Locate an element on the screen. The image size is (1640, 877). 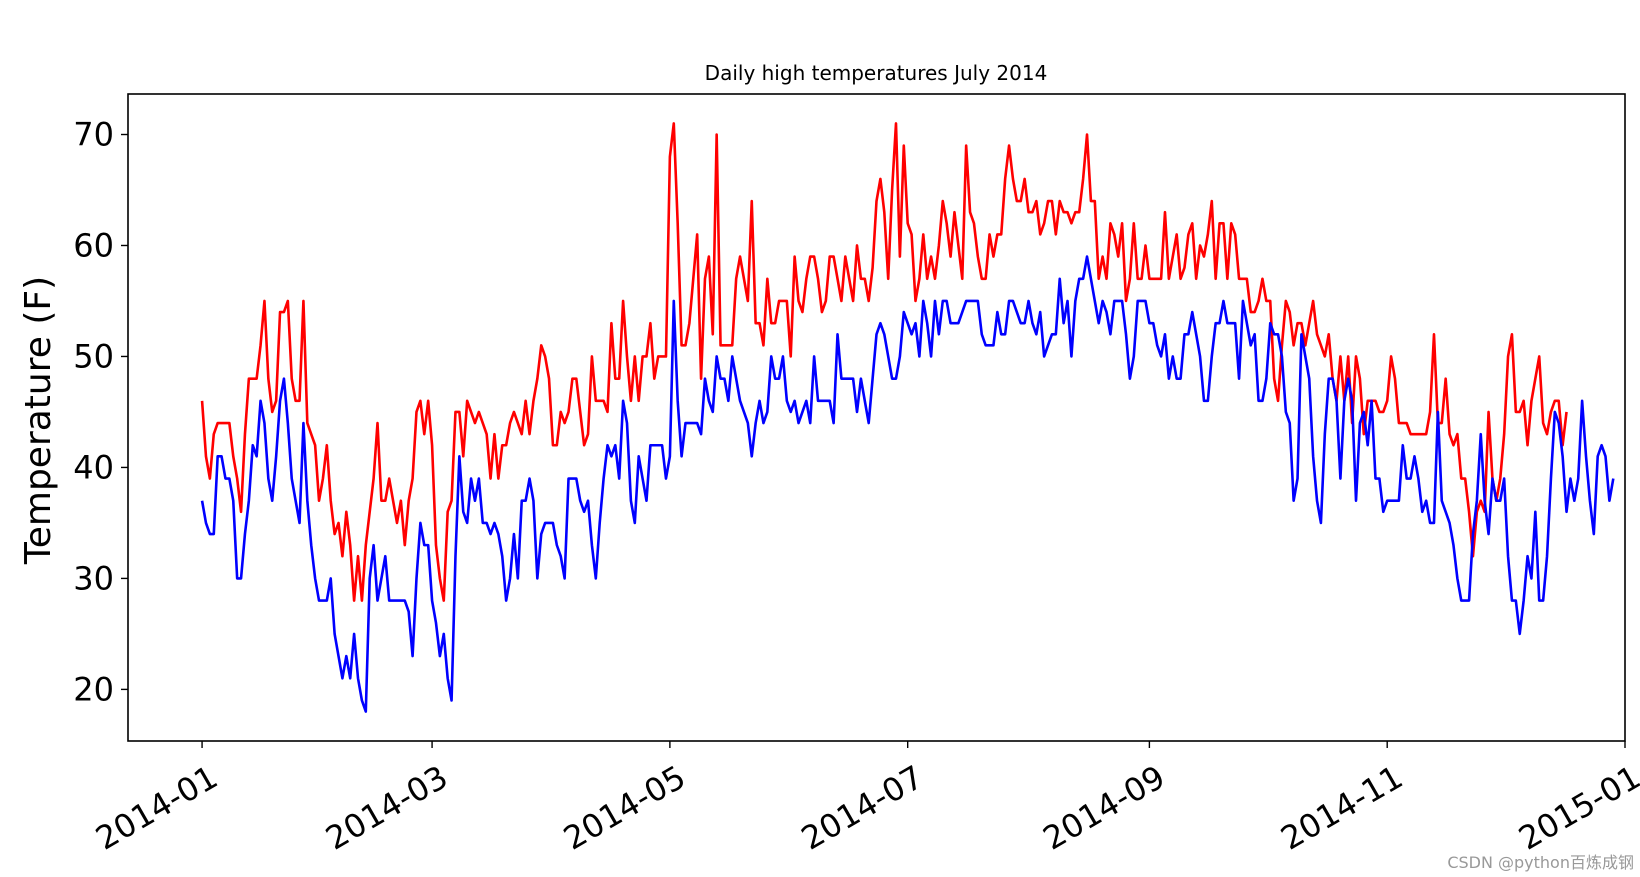
chart-title: Daily high temperatures July 2014 is located at coordinates (876, 73).